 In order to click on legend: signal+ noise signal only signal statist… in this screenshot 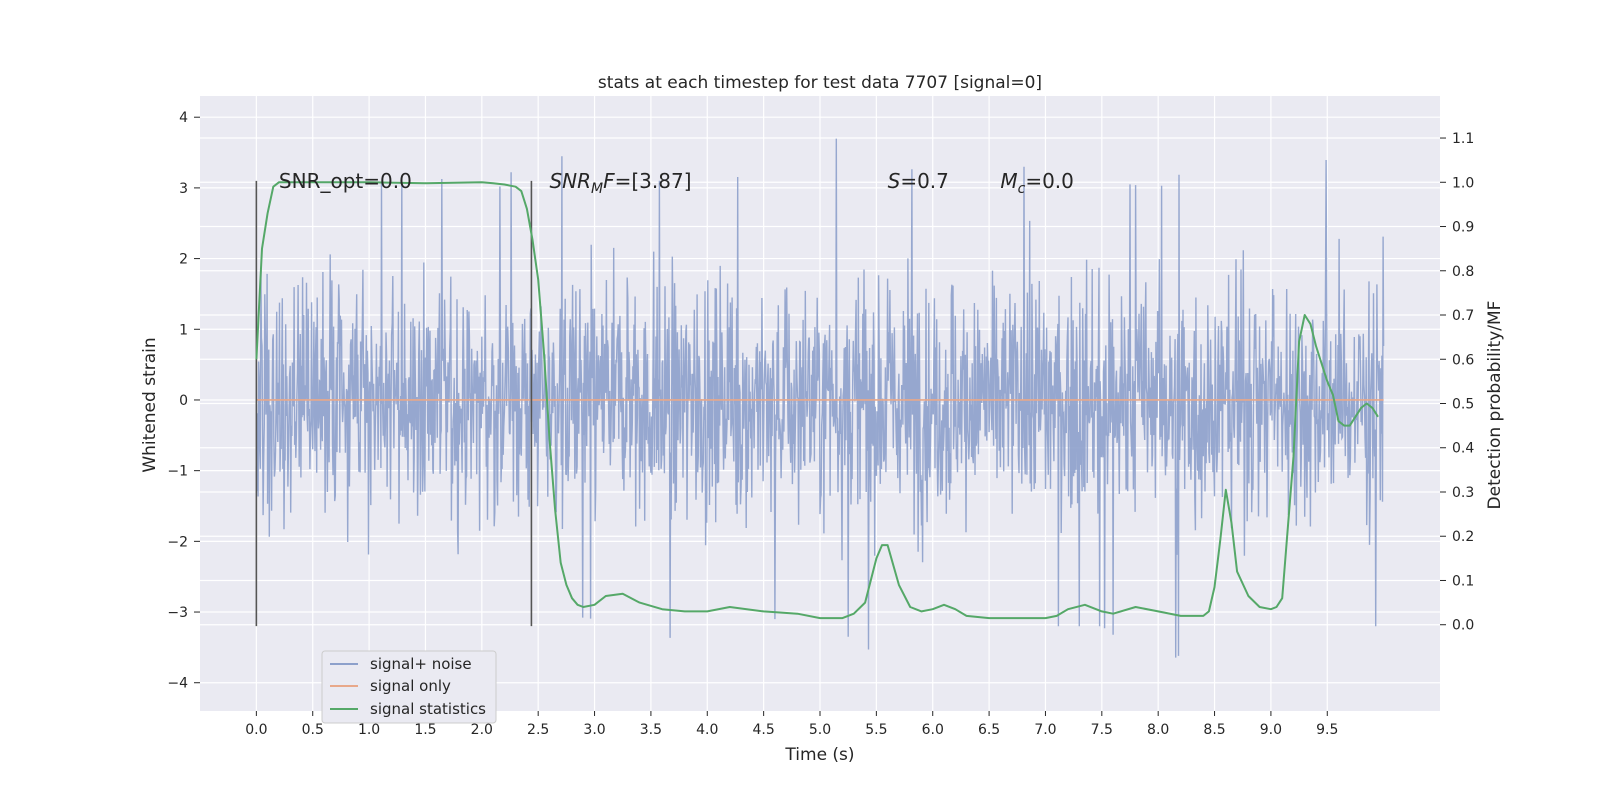, I will do `click(409, 687)`.